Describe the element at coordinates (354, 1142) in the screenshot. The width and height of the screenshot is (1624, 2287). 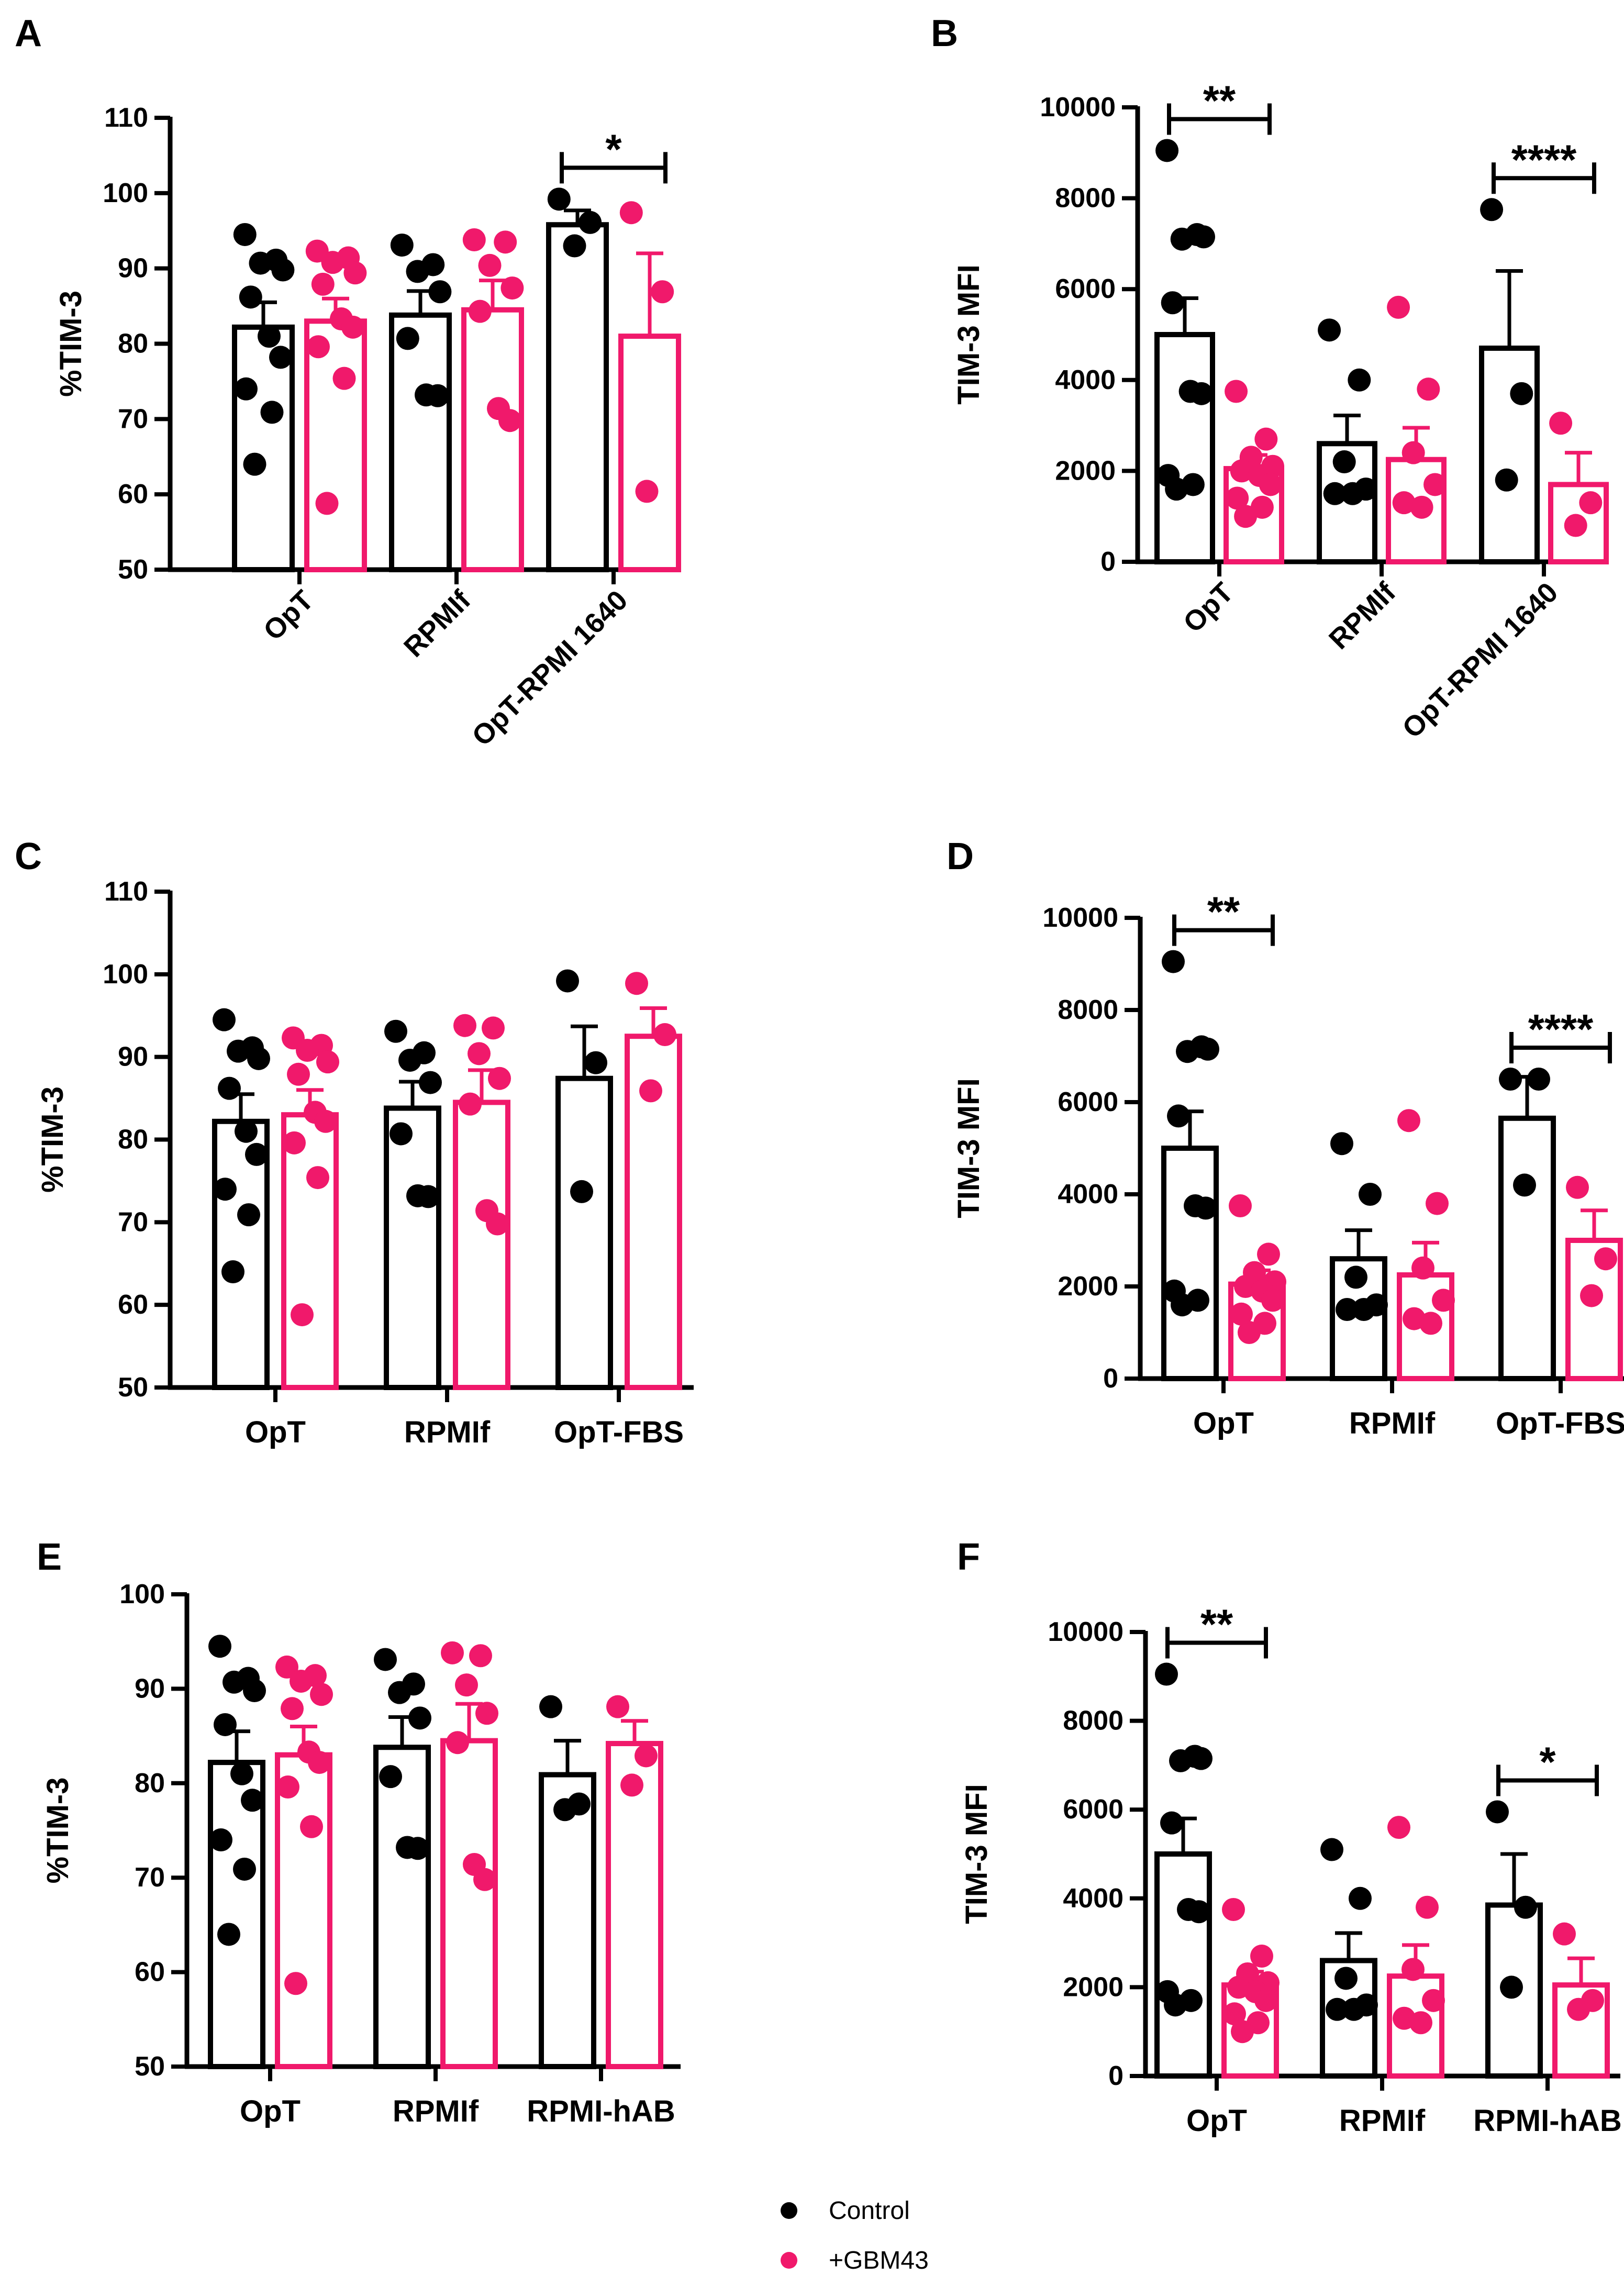
I see `panel-c: C 50 60 70 80 90 100 110 %TIM-3 OpT RPMIf OpT-FBS` at that location.